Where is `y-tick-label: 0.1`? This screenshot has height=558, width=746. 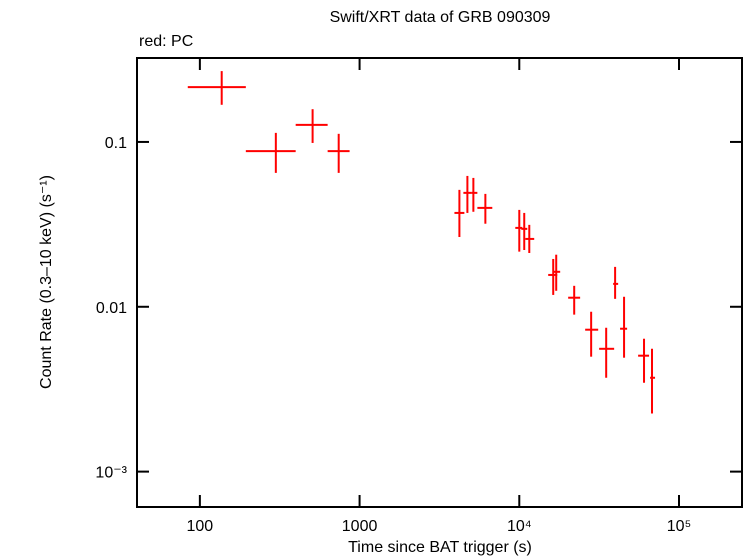
y-tick-label: 0.1 is located at coordinates (116, 143).